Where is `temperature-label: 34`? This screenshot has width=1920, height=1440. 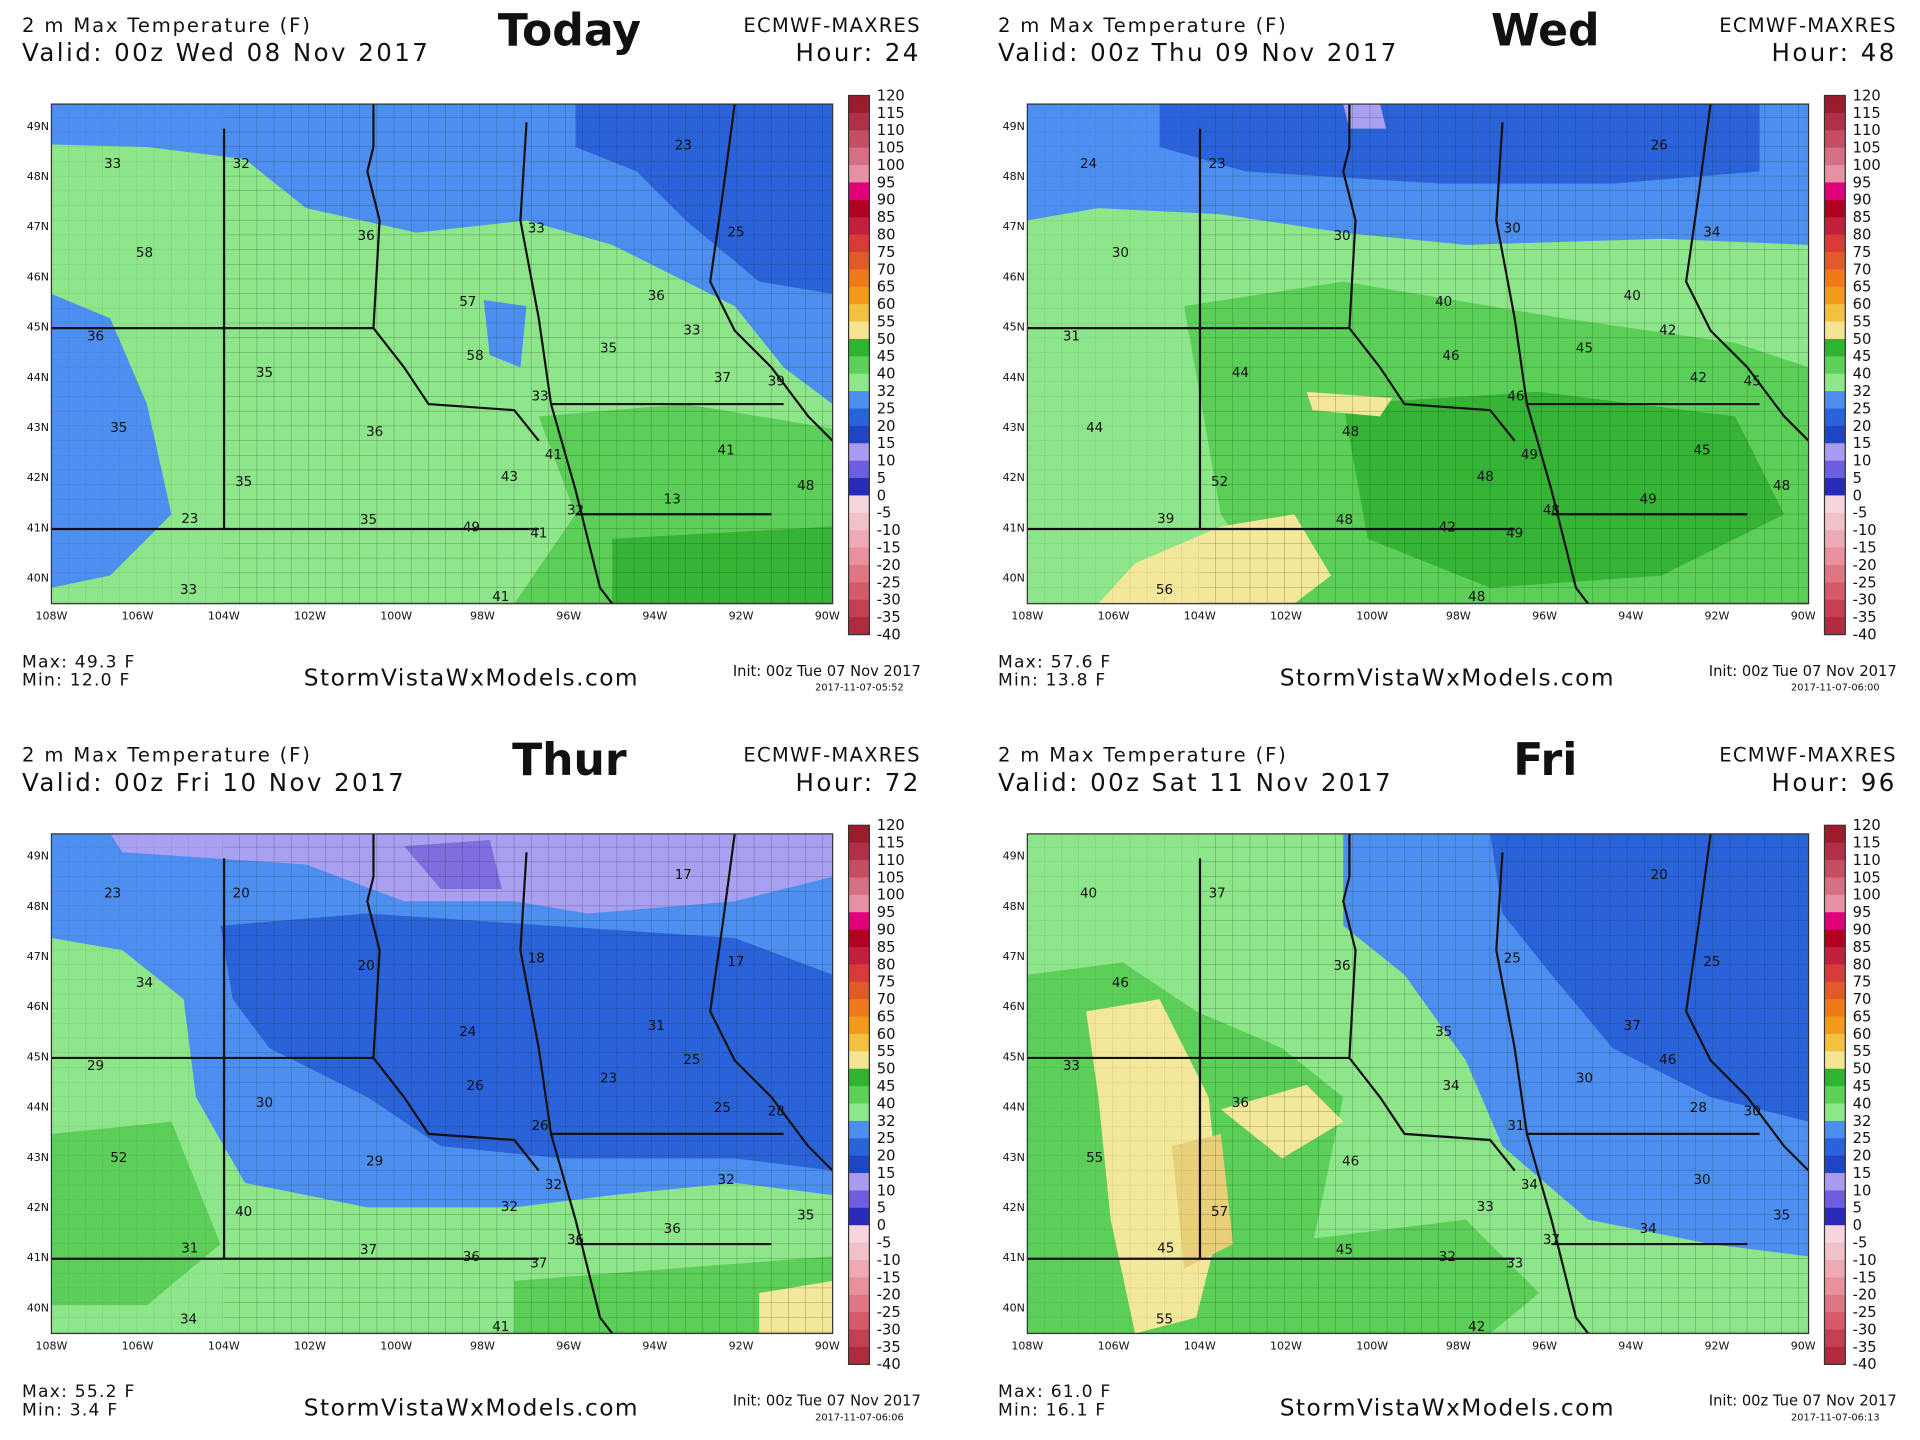 temperature-label: 34 is located at coordinates (1450, 1086).